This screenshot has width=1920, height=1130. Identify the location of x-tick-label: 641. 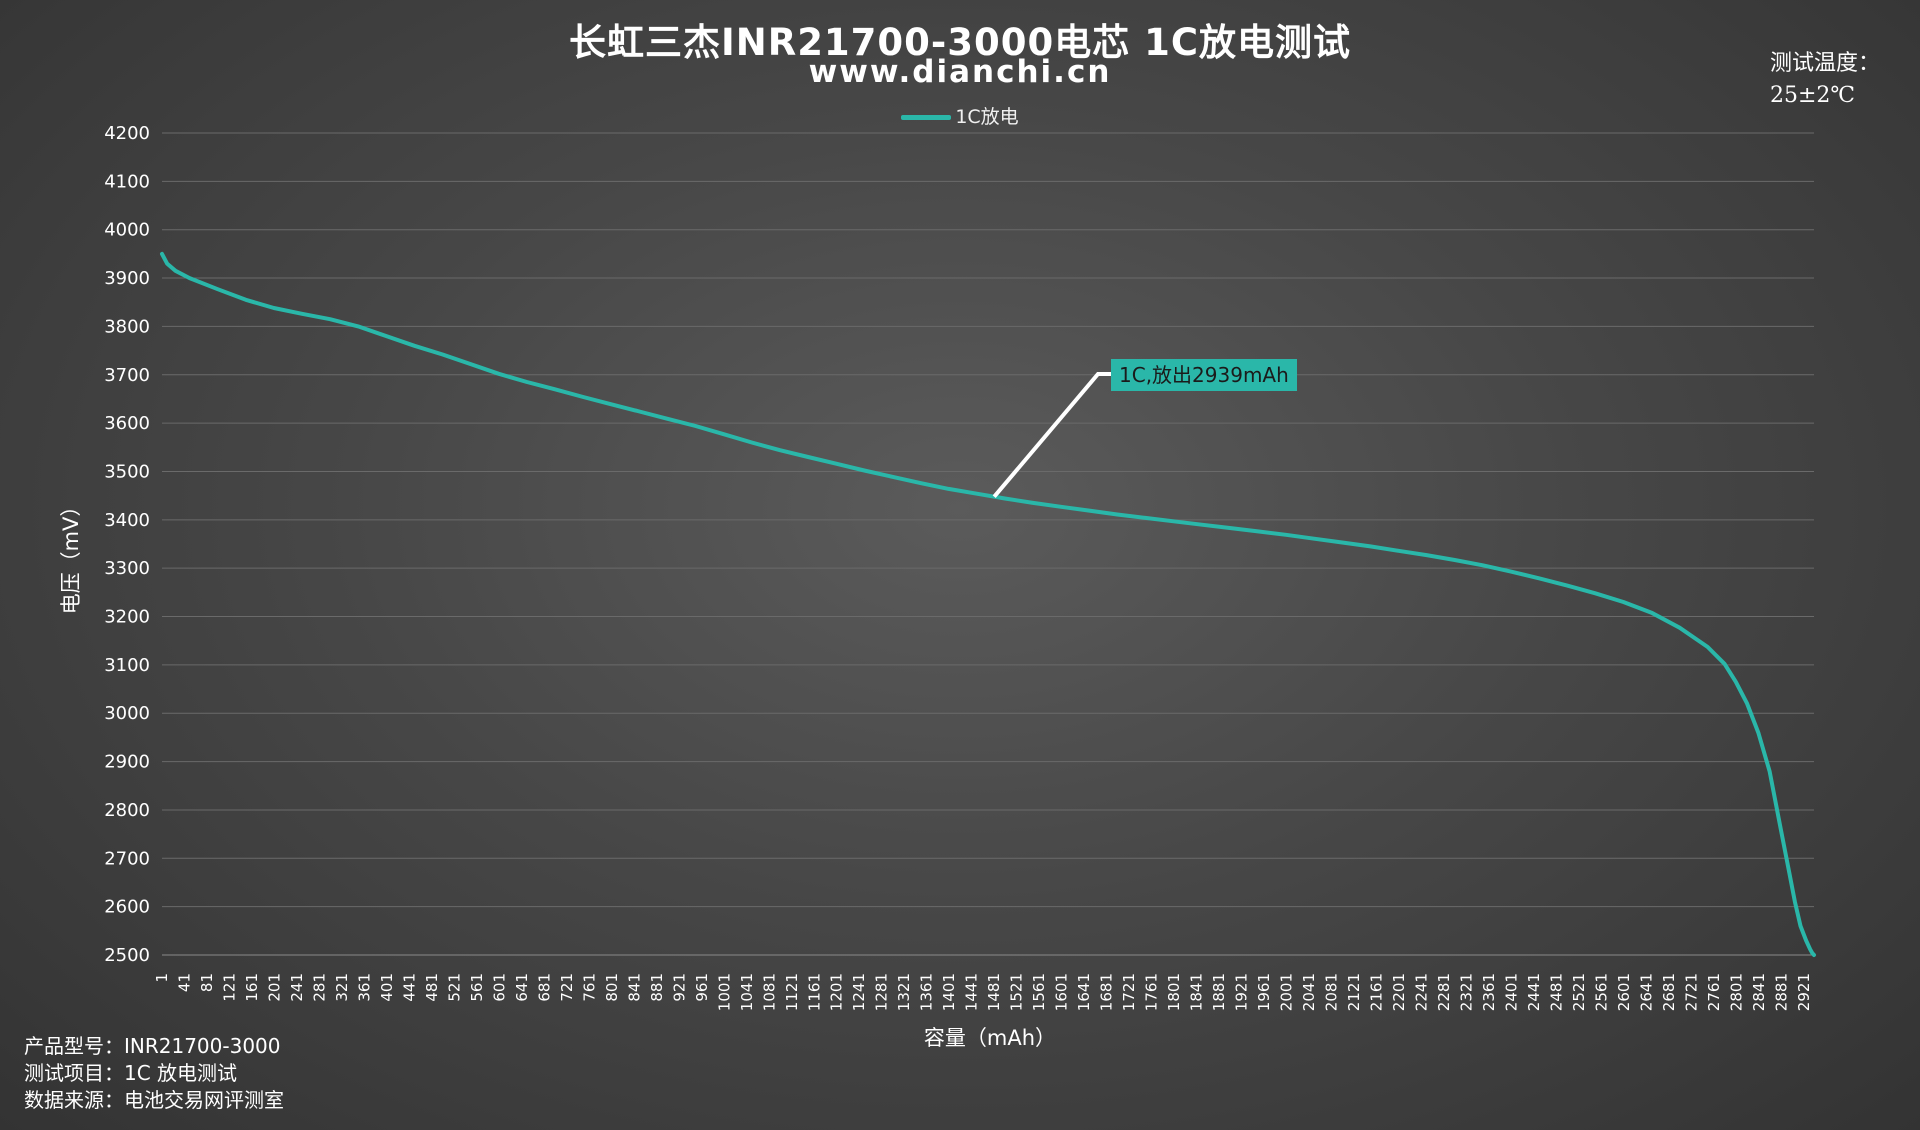
(522, 987).